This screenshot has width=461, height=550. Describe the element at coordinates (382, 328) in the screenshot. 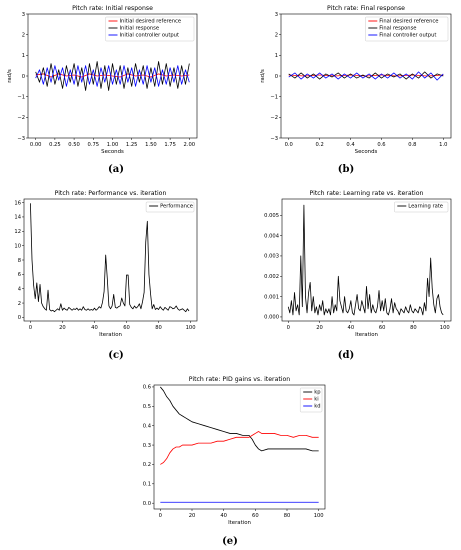

I see `chart-d-xtick-label: 60` at that location.